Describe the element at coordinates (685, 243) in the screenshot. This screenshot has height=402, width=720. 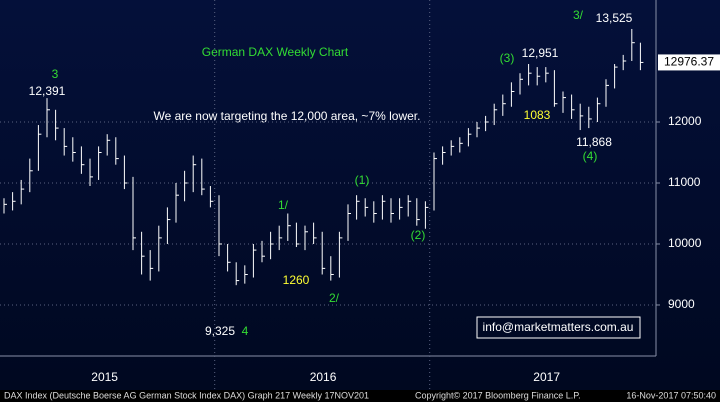
I see `y-tick-label: 10000` at that location.